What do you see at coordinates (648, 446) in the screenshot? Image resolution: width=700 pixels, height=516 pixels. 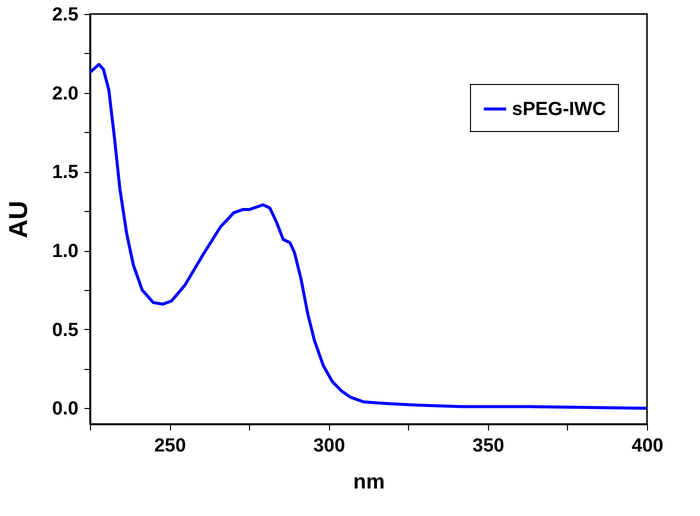 I see `x-tick-label: 400` at bounding box center [648, 446].